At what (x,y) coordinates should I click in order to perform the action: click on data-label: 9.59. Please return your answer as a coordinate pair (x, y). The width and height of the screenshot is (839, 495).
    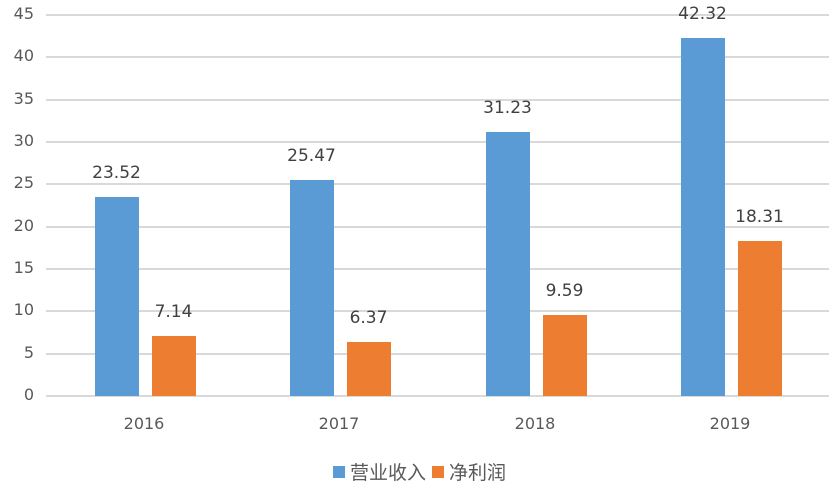
    Looking at the image, I should click on (564, 290).